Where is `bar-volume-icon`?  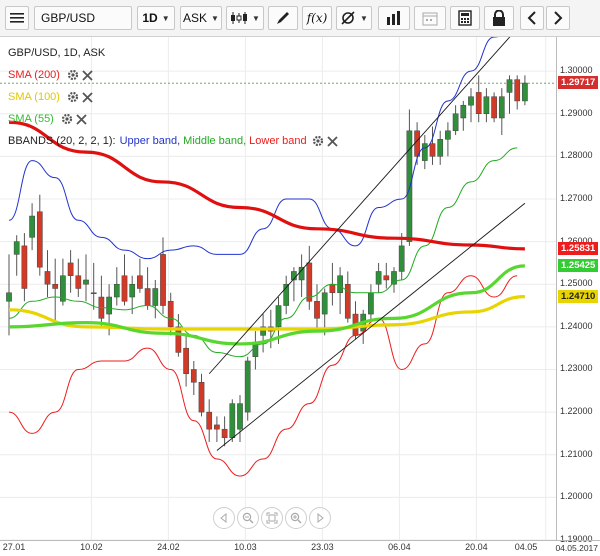 bar-volume-icon is located at coordinates (393, 18).